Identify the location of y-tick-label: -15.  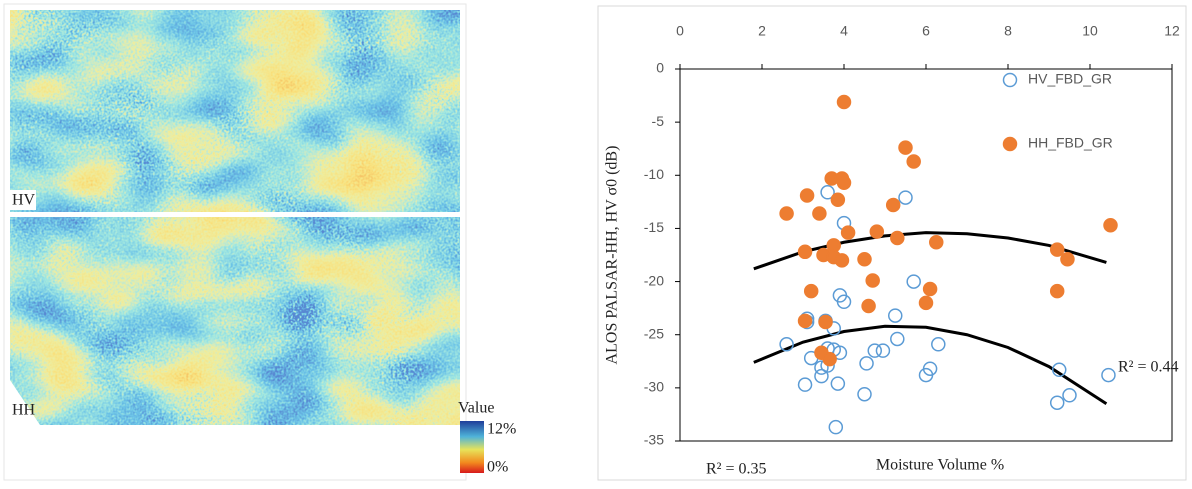
(654, 227).